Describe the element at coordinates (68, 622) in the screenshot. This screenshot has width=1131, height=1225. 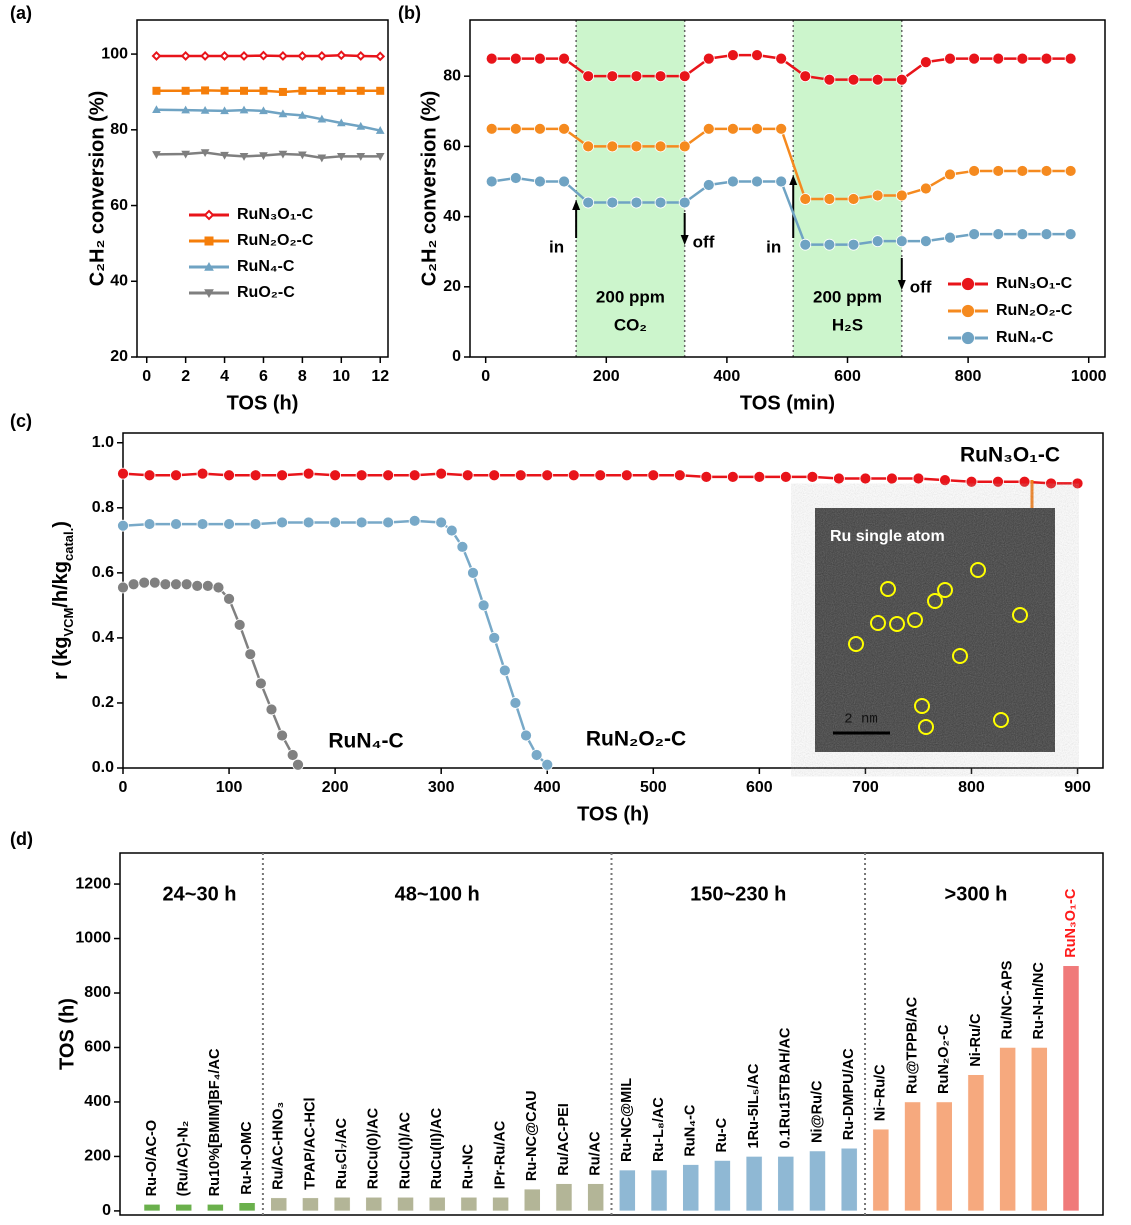
I see `y-axis-label-part: VCM` at that location.